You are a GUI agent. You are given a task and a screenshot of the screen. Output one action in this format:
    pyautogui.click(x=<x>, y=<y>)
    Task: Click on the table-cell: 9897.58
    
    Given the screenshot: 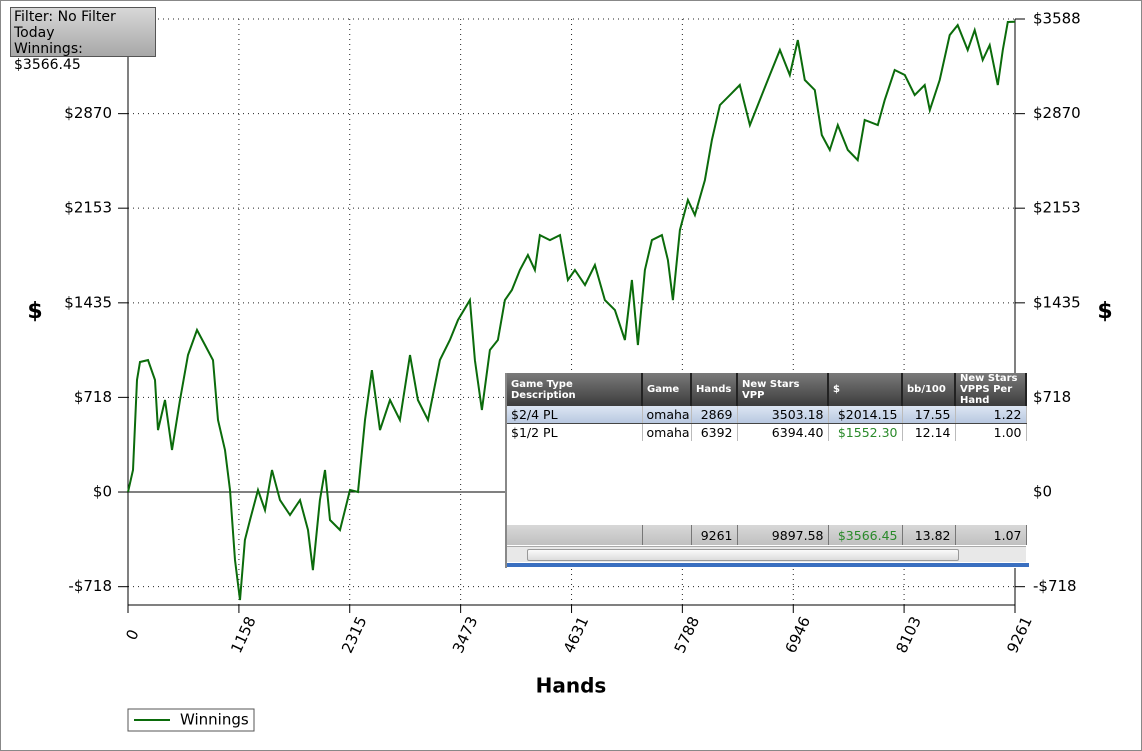 What is the action you would take?
    pyautogui.click(x=783, y=535)
    